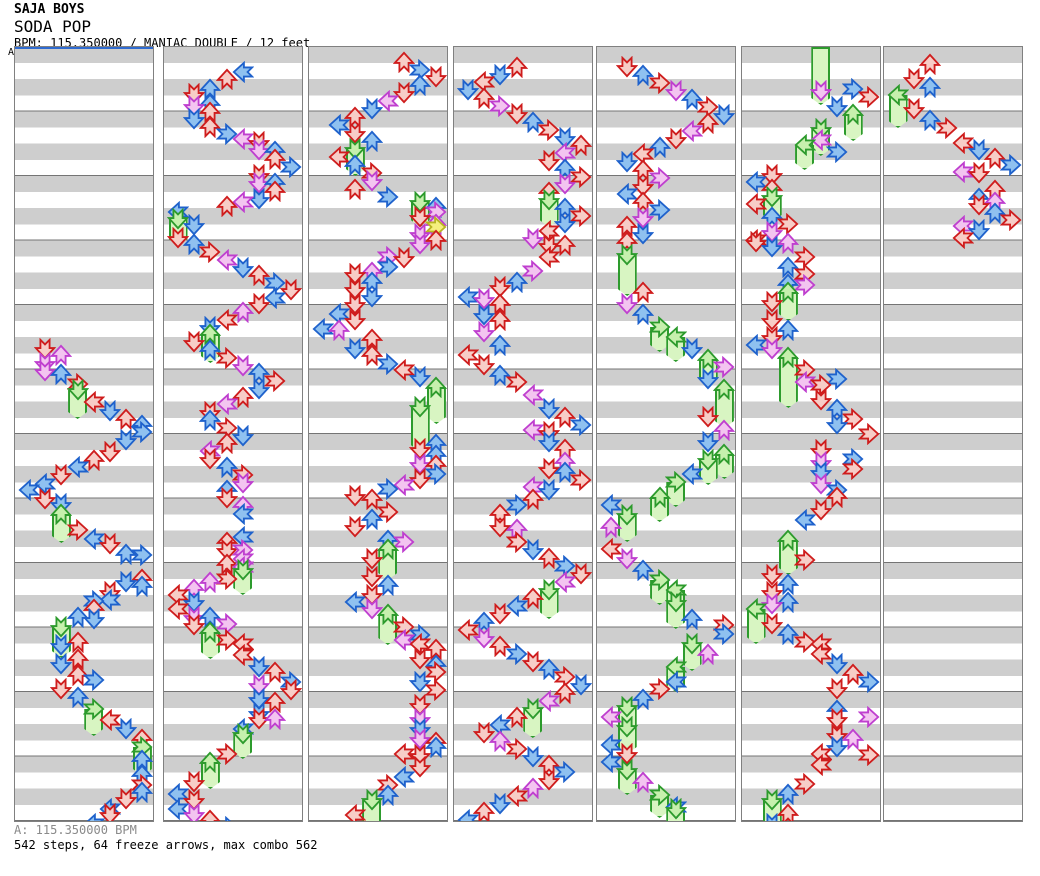  I want to click on song-title: SODA POP, so click(53, 26).